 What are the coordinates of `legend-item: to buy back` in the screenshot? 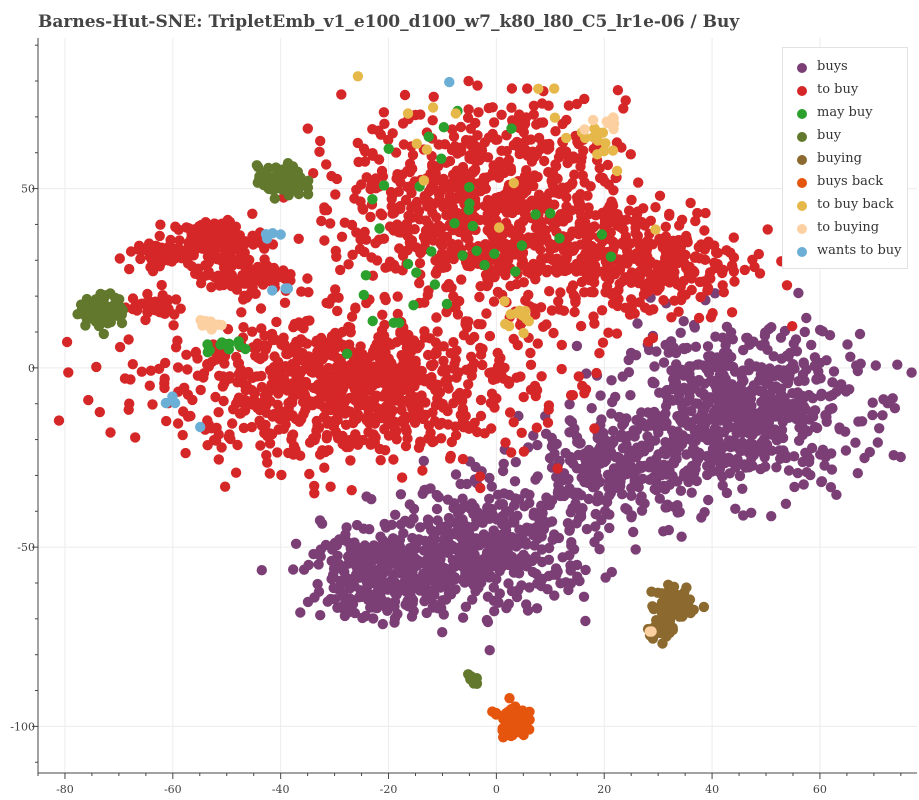 It's located at (846, 206).